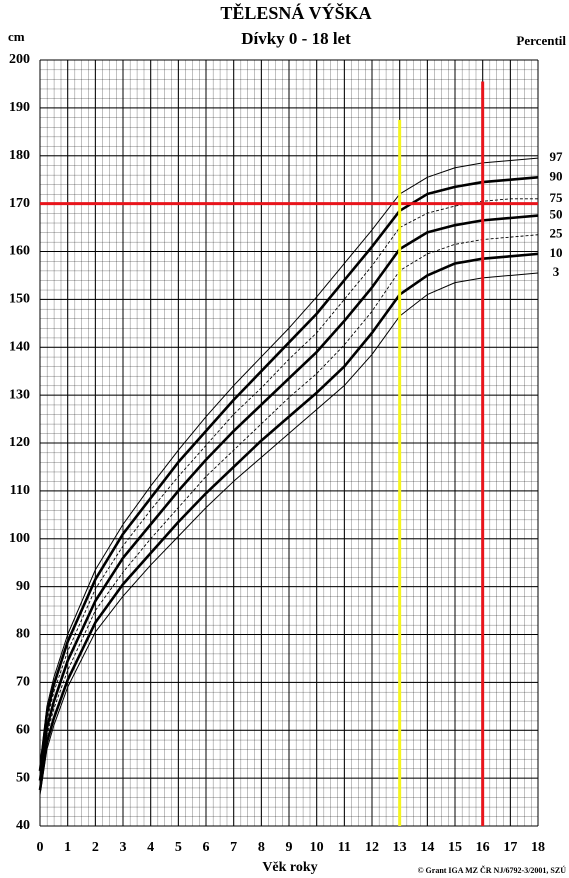 The width and height of the screenshot is (569, 878). I want to click on y-tick-label: 170, so click(19, 203).